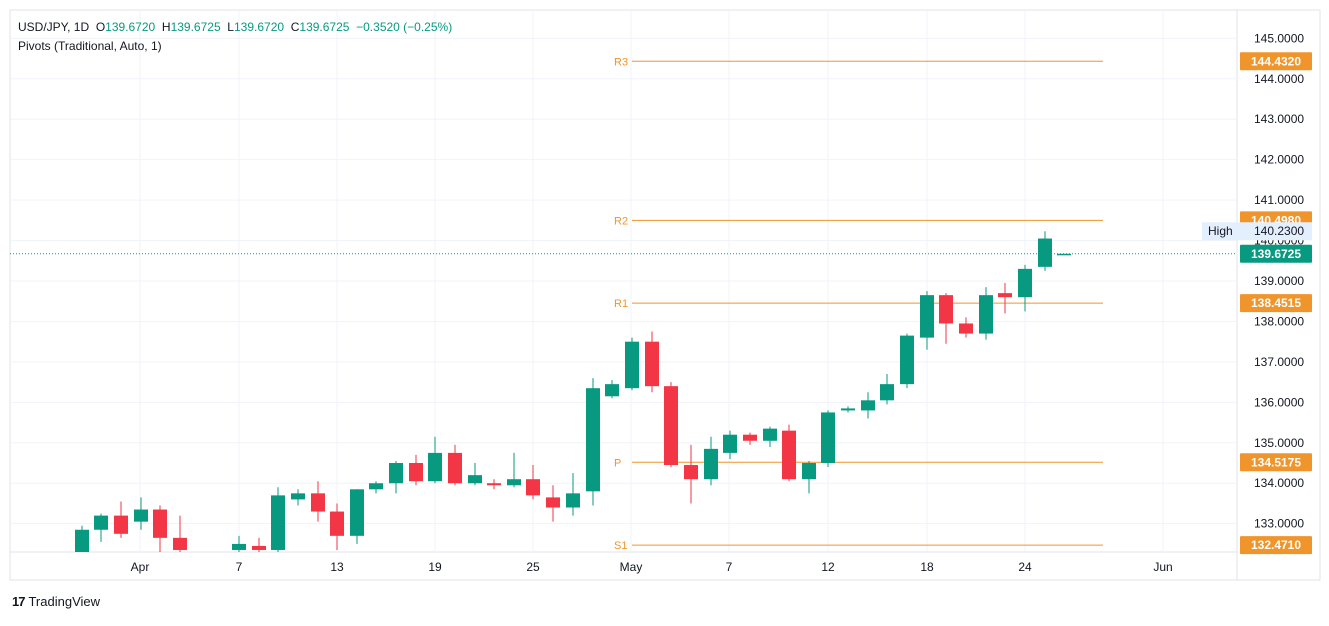 This screenshot has height=626, width=1329. What do you see at coordinates (295, 27) in the screenshot?
I see `close-label: C` at bounding box center [295, 27].